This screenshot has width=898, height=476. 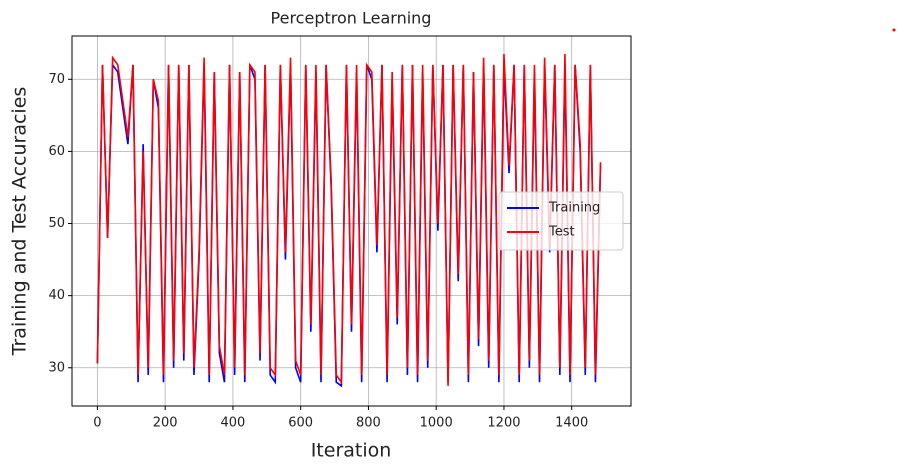 What do you see at coordinates (300, 423) in the screenshot?
I see `x-tick-label: 600` at bounding box center [300, 423].